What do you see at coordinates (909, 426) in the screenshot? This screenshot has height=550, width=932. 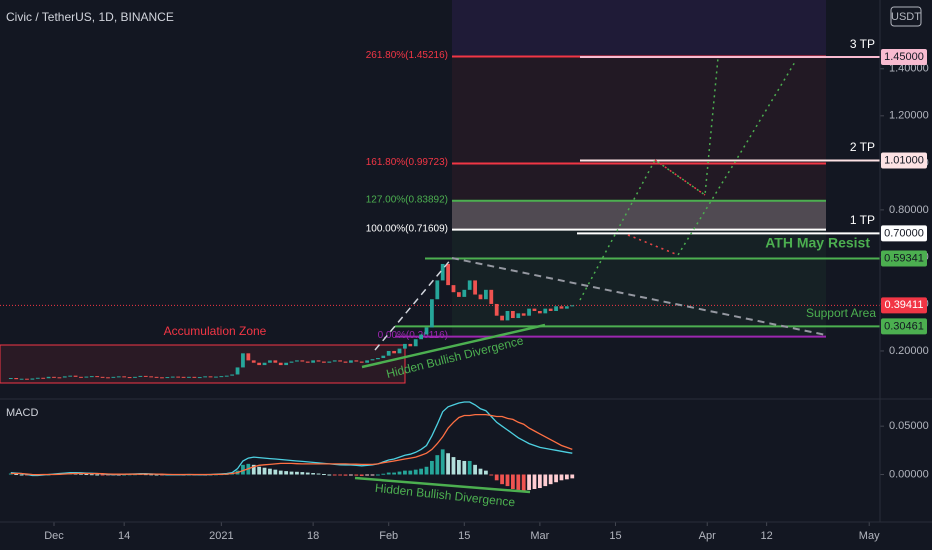 I see `y-tick-label: 0.05000` at bounding box center [909, 426].